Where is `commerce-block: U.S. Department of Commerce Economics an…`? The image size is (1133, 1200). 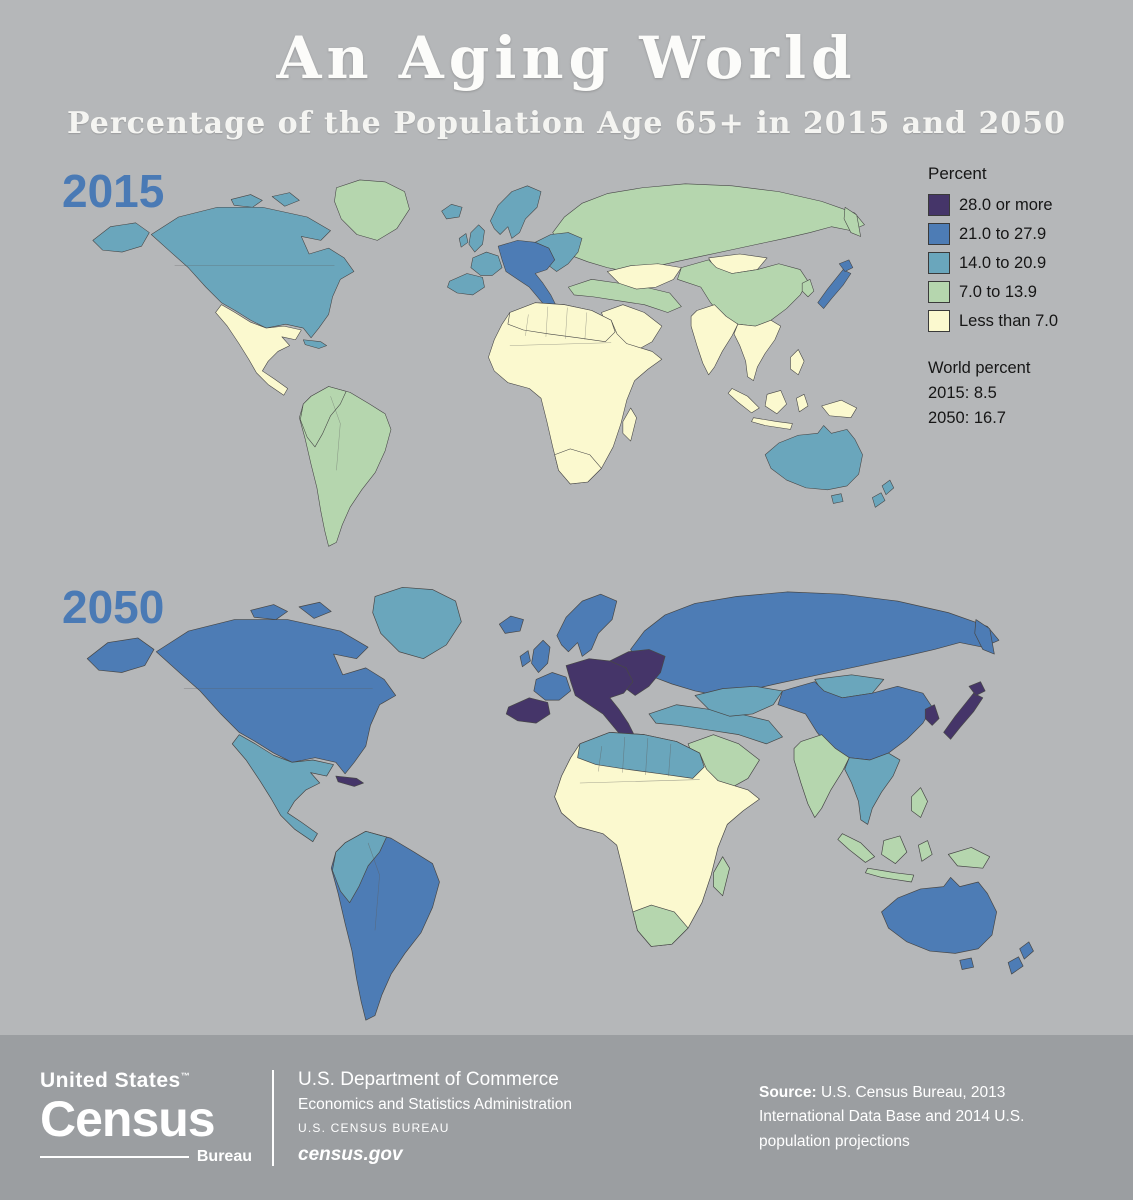 commerce-block: U.S. Department of Commerce Economics an… is located at coordinates (435, 1117).